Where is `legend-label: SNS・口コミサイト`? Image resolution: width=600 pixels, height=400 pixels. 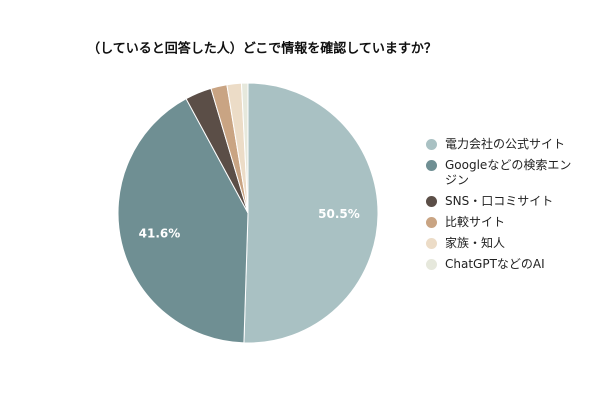 legend-label: SNS・口コミサイト is located at coordinates (499, 201).